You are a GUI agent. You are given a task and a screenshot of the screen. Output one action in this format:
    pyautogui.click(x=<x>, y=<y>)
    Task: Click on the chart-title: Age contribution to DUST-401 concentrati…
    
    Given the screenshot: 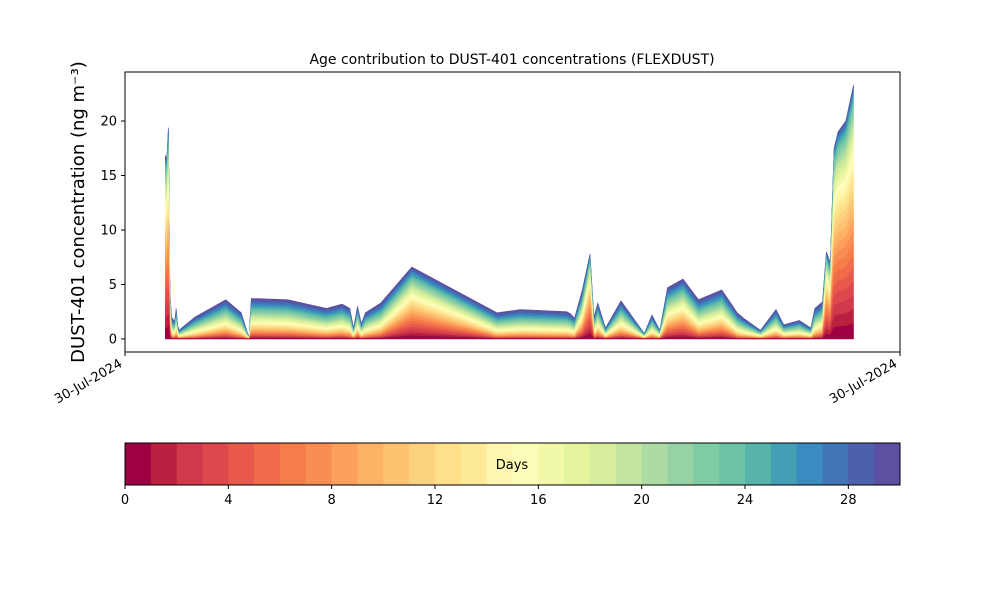 What is the action you would take?
    pyautogui.click(x=511, y=60)
    